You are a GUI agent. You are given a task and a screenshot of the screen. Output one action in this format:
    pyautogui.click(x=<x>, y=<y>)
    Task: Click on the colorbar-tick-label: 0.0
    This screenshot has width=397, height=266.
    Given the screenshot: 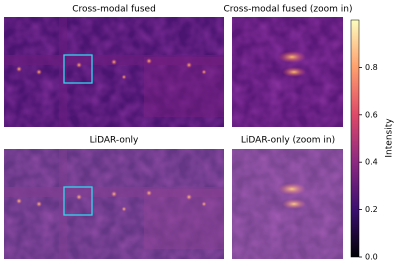 What is the action you would take?
    pyautogui.click(x=371, y=257)
    